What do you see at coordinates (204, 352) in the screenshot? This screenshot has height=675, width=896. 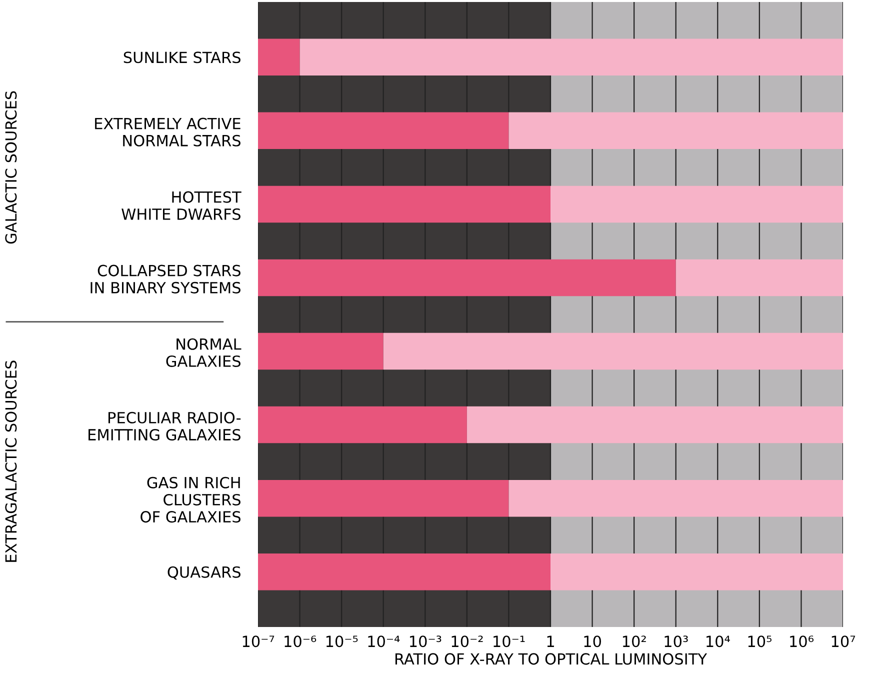 I see `y-tick-label: NORMAL GALAXIES` at bounding box center [204, 352].